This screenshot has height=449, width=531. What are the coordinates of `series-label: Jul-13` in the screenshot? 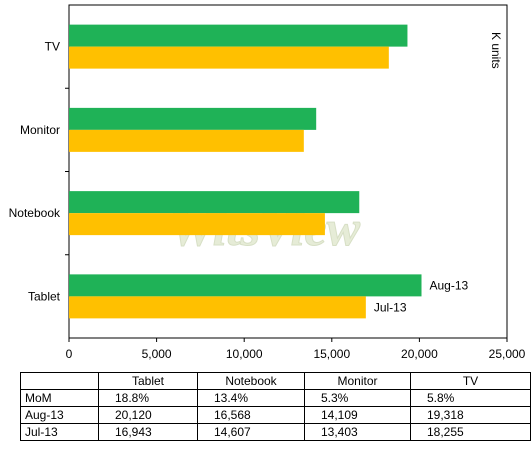 It's located at (390, 307).